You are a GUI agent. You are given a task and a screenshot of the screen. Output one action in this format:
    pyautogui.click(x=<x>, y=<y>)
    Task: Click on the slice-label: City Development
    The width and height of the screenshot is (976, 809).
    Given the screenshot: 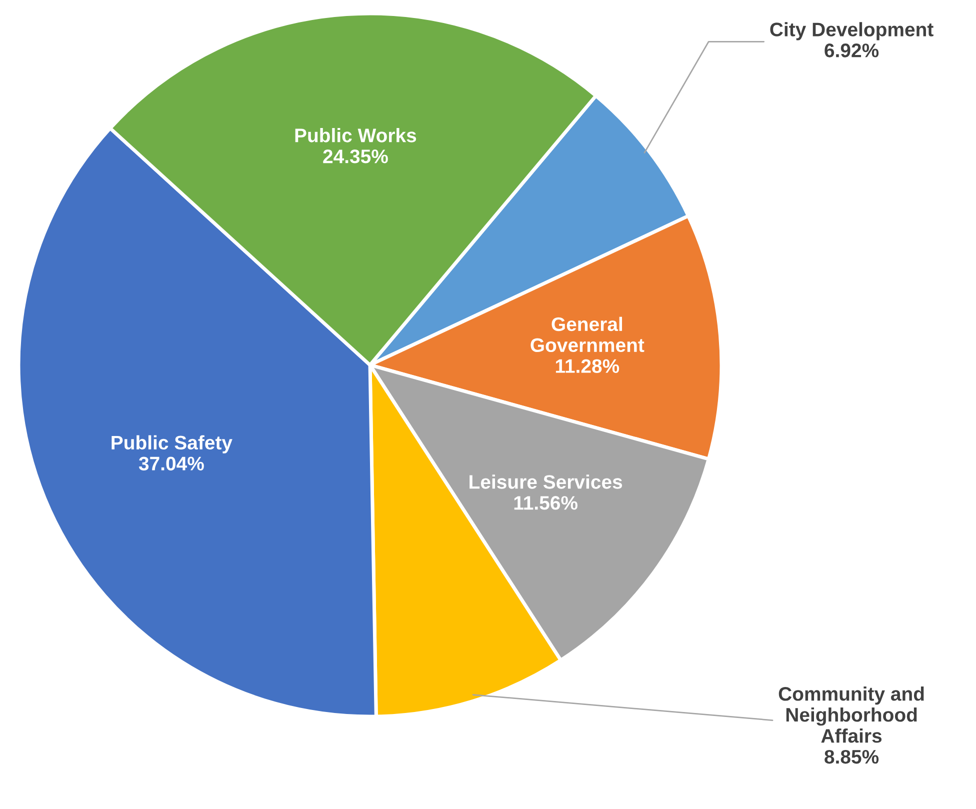 What is the action you would take?
    pyautogui.click(x=852, y=31)
    